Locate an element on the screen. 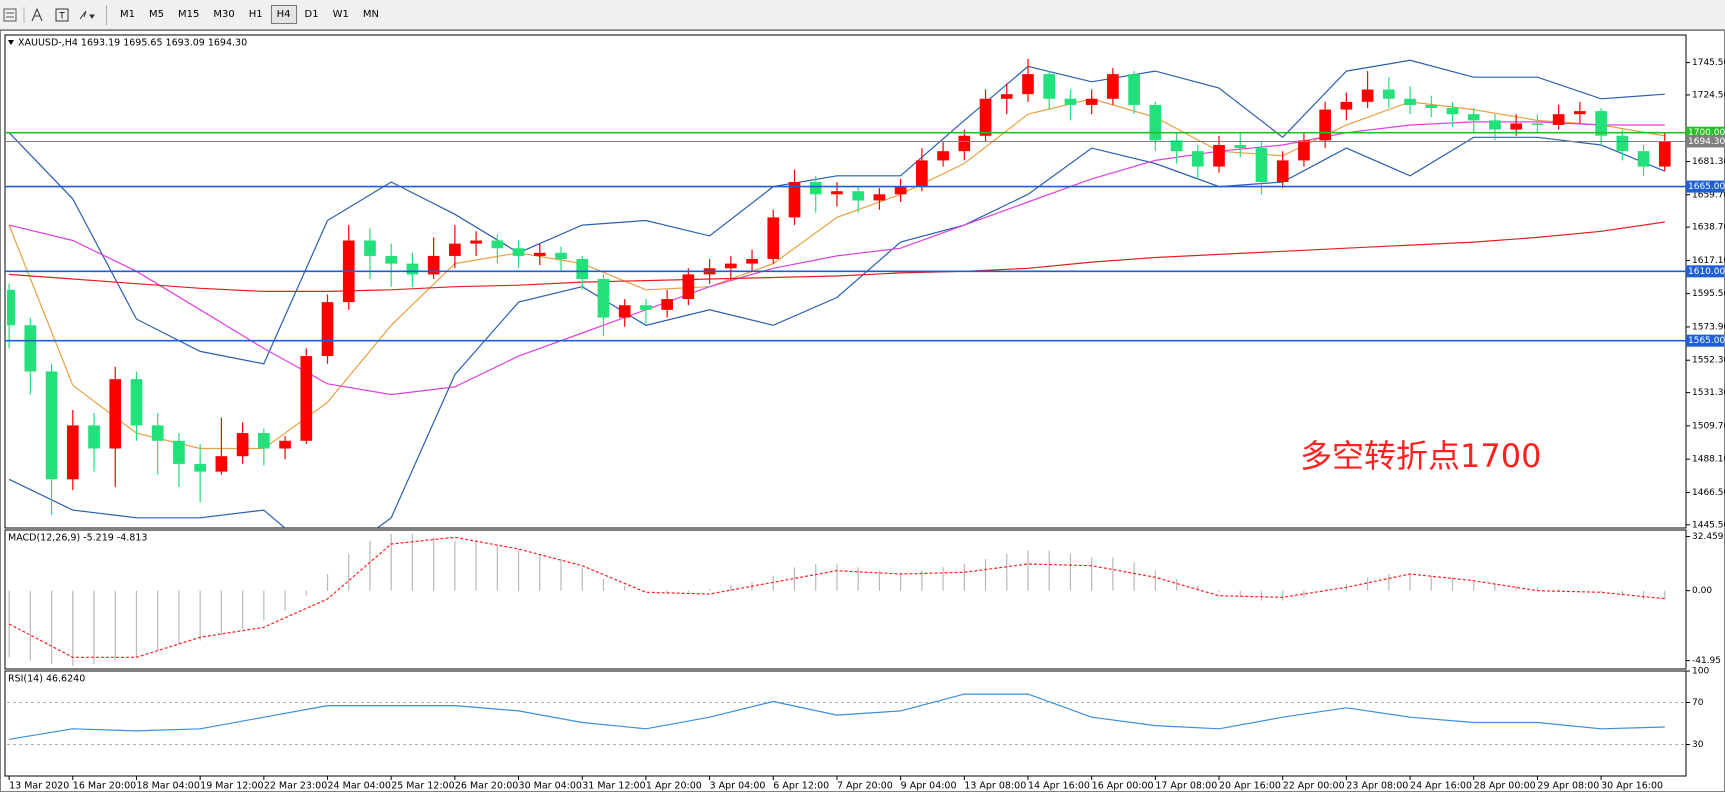 The image size is (1725, 792). x-tick-label: 13 Mar 2020 is located at coordinates (39, 786).